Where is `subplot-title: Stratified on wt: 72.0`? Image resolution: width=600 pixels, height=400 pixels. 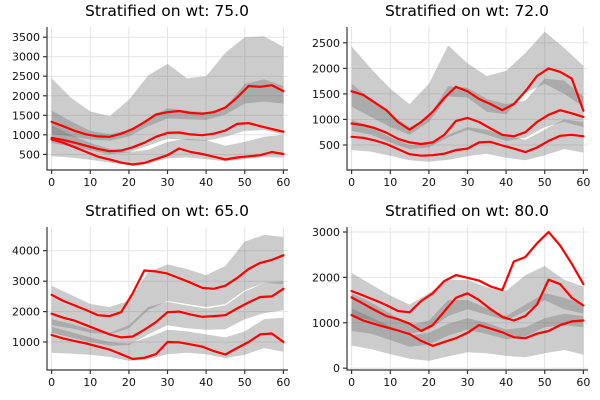 subplot-title: Stratified on wt: 72.0 is located at coordinates (467, 11).